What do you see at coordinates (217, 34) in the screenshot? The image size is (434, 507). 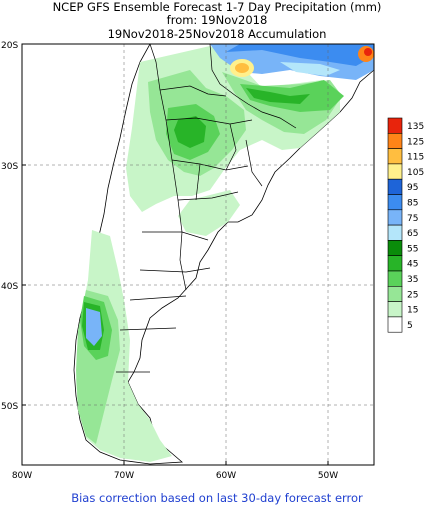 I see `map-subtitle-period: 19Nov2018-25Nov2018 Accumulation` at bounding box center [217, 34].